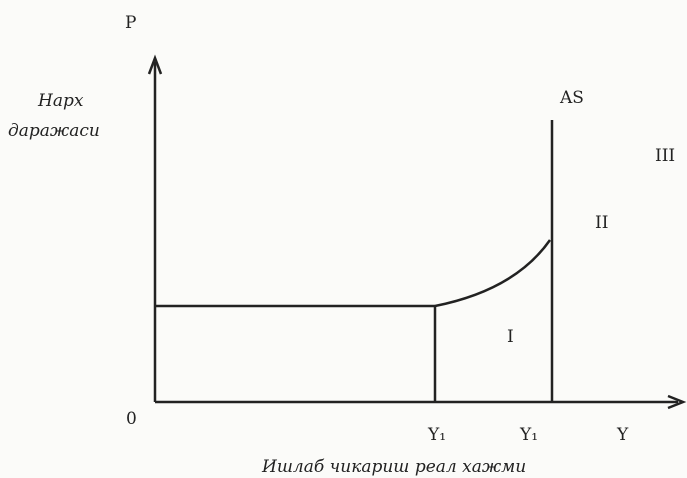  Describe the element at coordinates (677, 402) in the screenshot. I see `x-axis-arrow` at that location.